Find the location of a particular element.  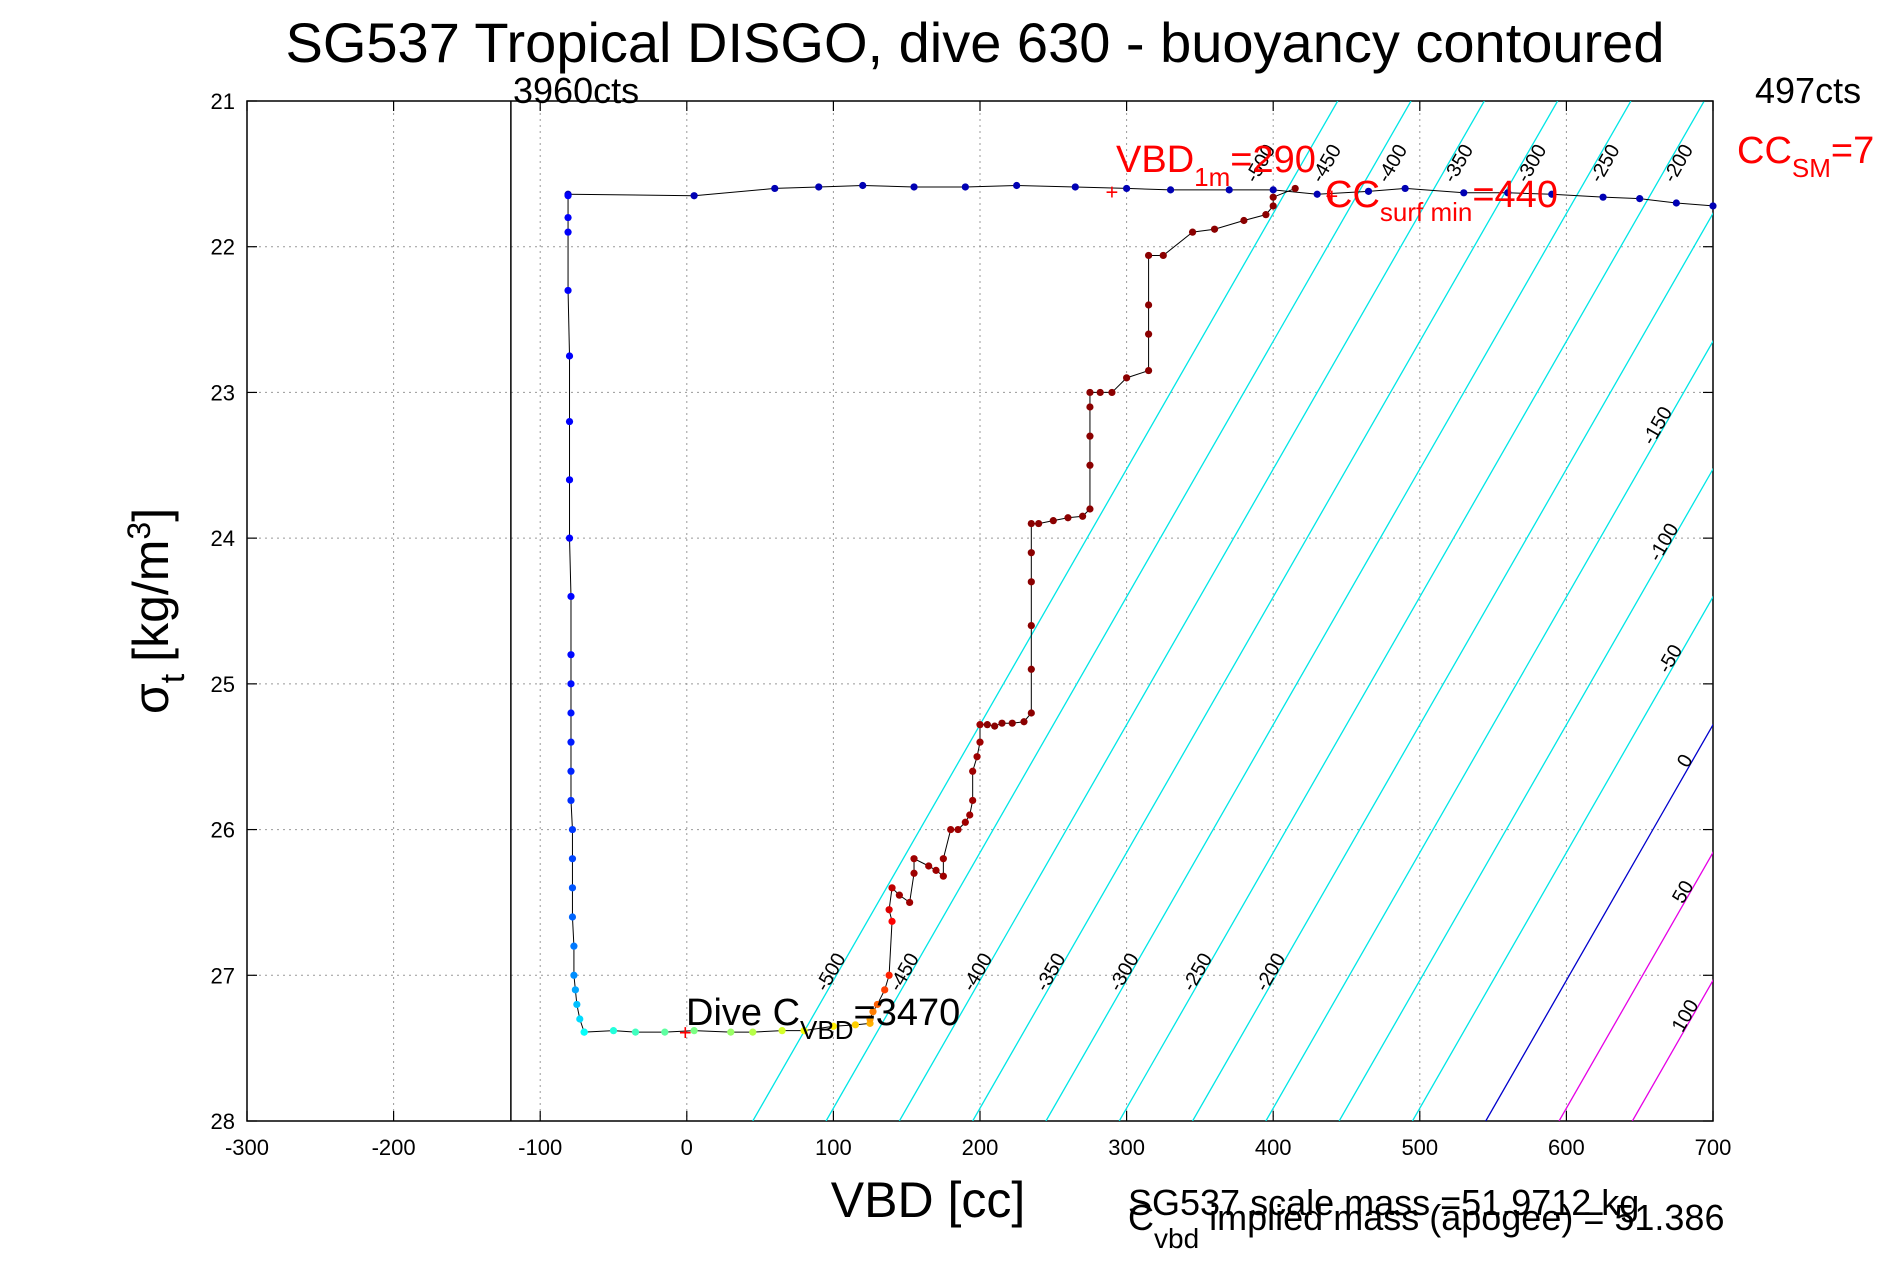

x-tick-label: 600 is located at coordinates (1566, 1147).